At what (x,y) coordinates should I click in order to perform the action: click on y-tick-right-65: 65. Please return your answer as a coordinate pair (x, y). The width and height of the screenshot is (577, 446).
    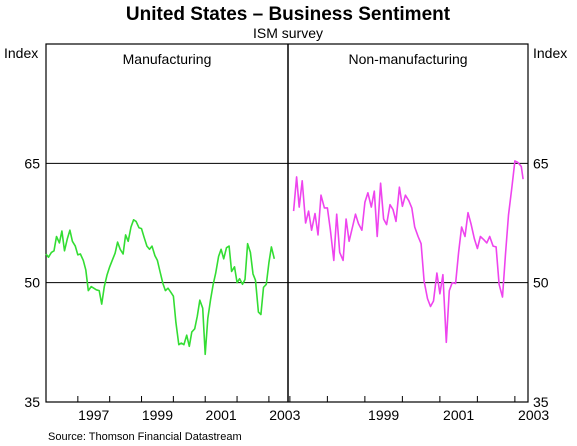
    Looking at the image, I should click on (541, 163).